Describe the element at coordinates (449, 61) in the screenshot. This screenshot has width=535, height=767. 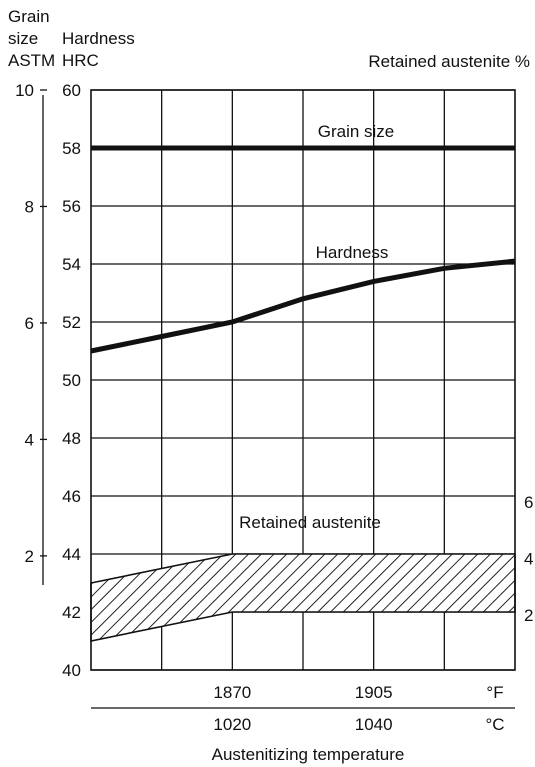
I see `retained-austenite-axis-title: Retained austenite %` at that location.